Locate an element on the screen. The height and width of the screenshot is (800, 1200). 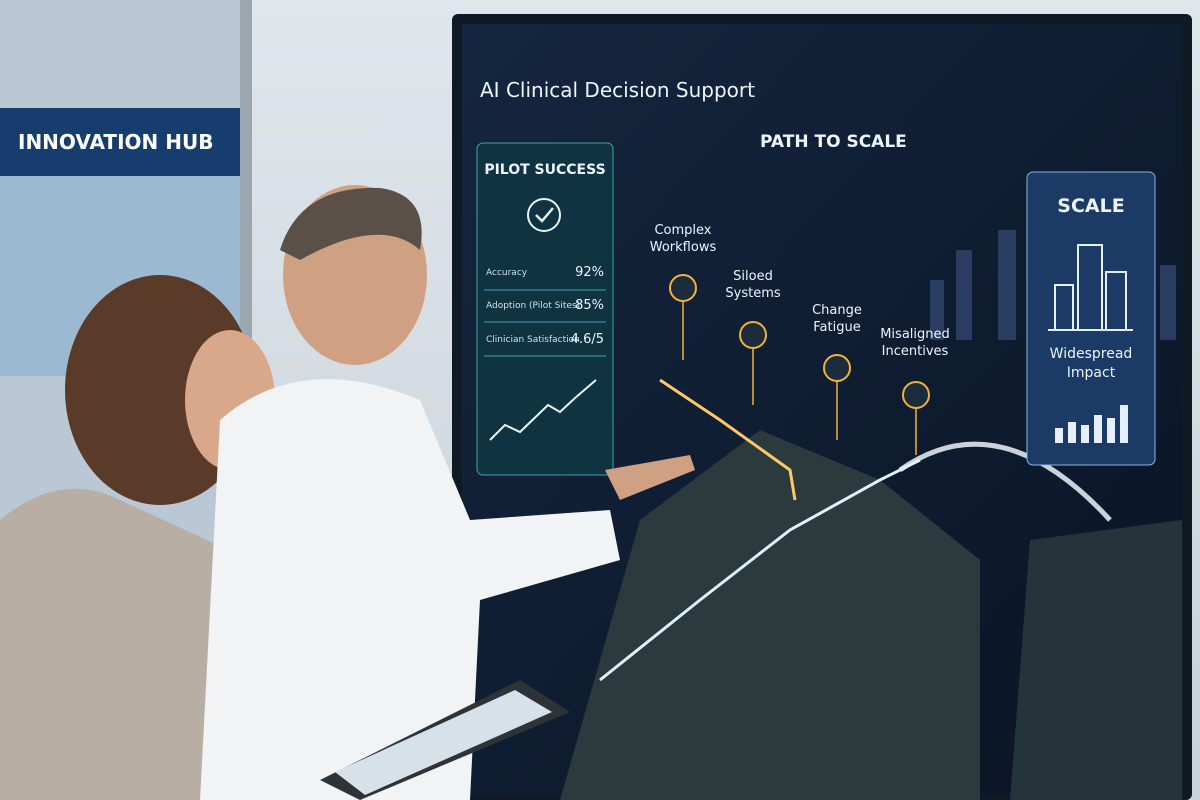
glowing-path is located at coordinates (760, 570).